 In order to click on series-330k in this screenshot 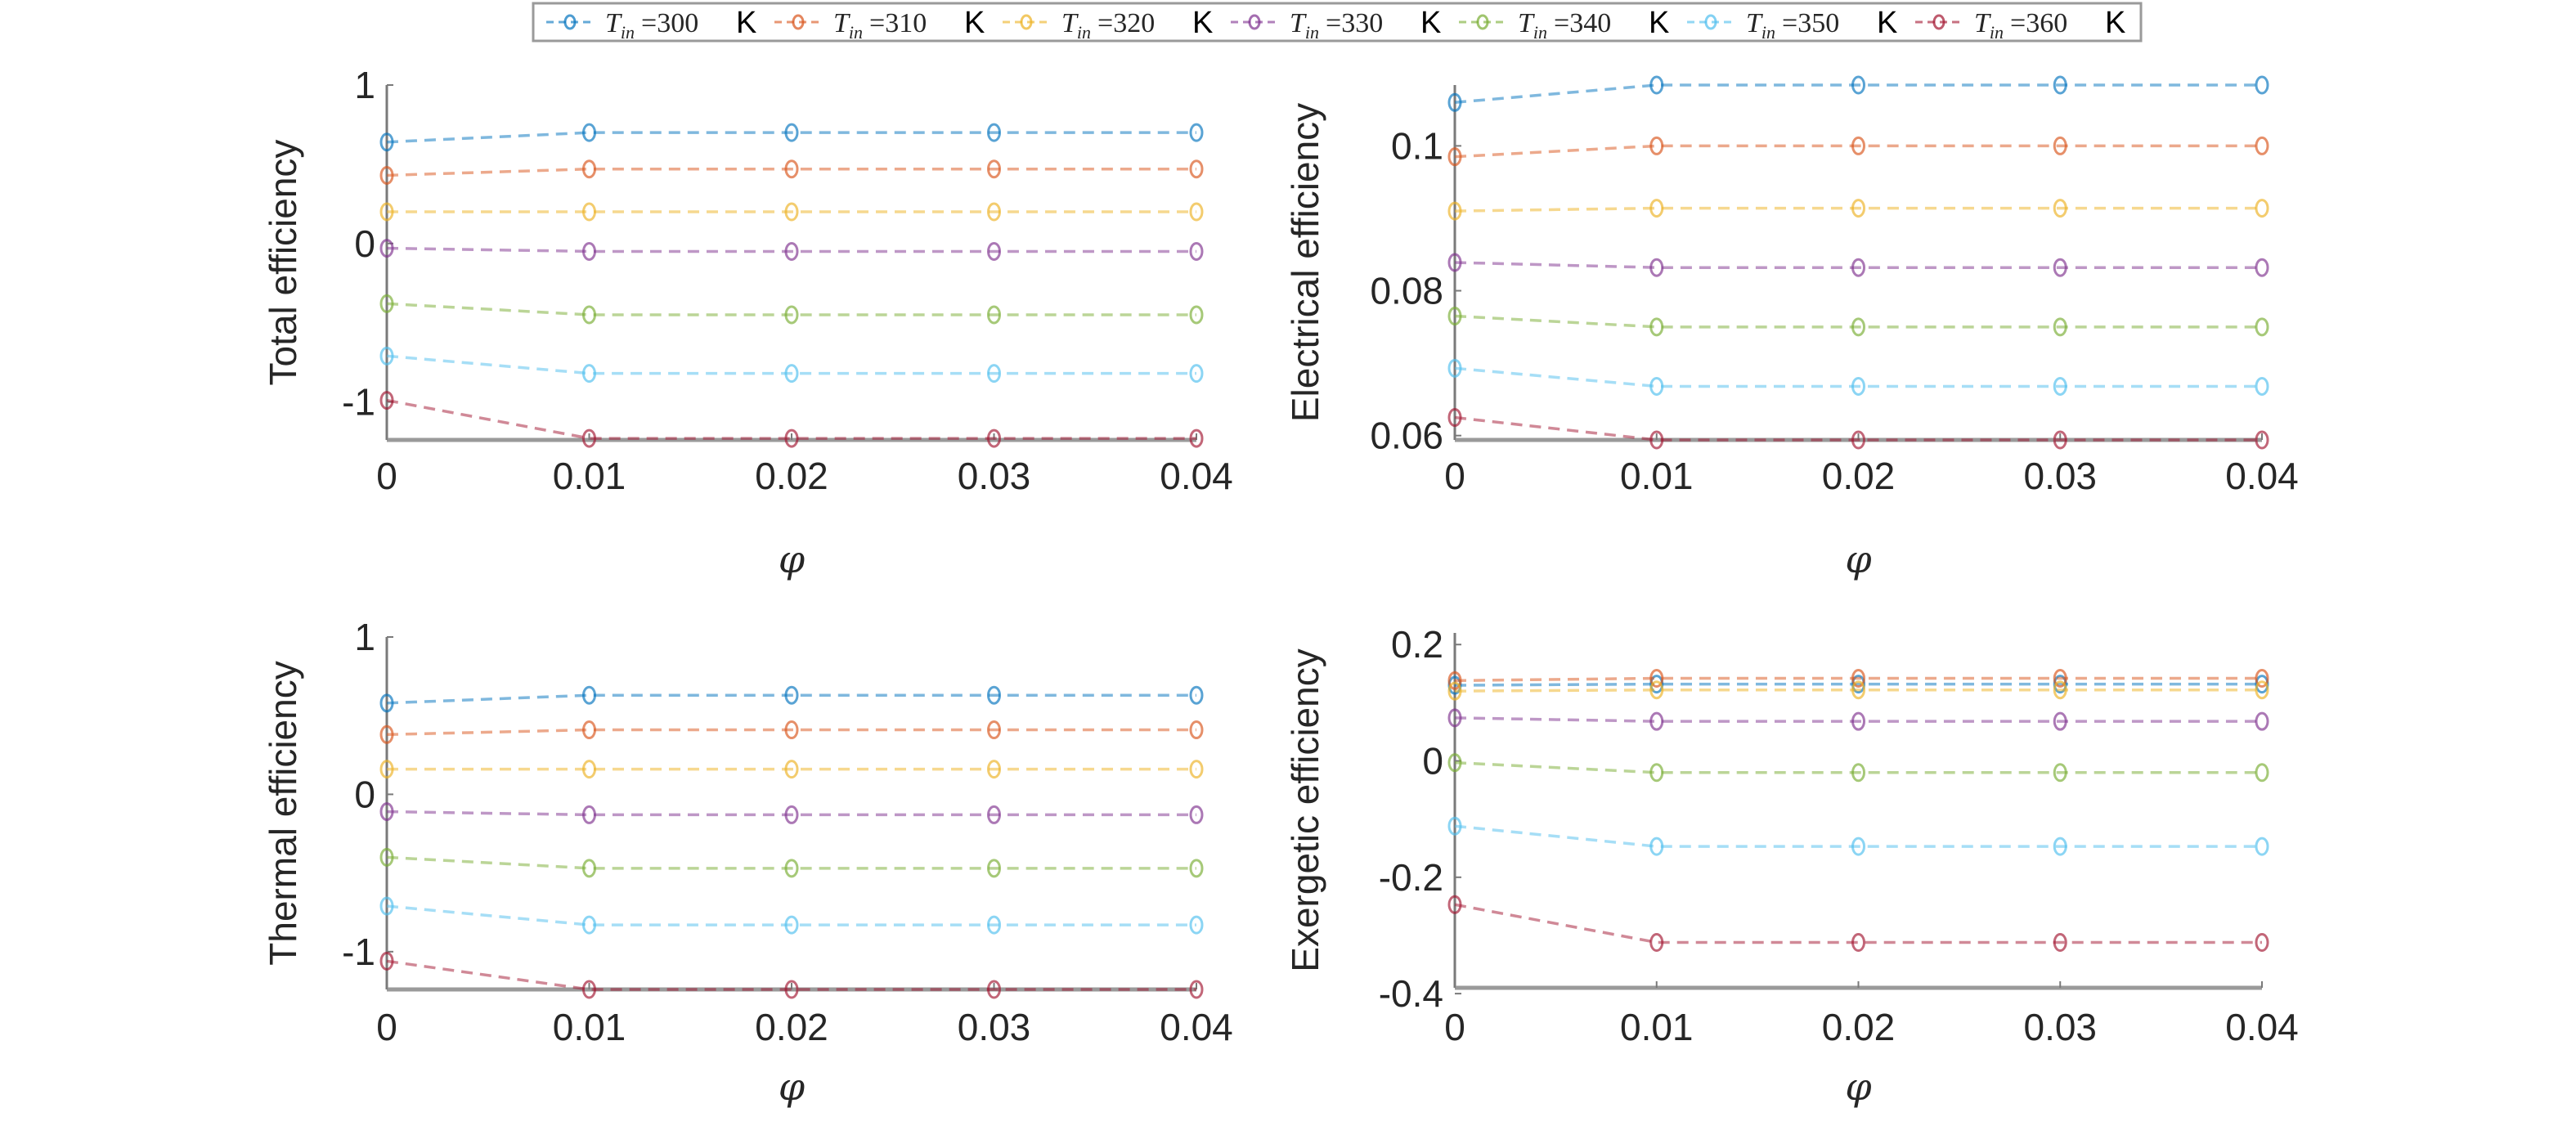, I will do `click(1858, 265)`.